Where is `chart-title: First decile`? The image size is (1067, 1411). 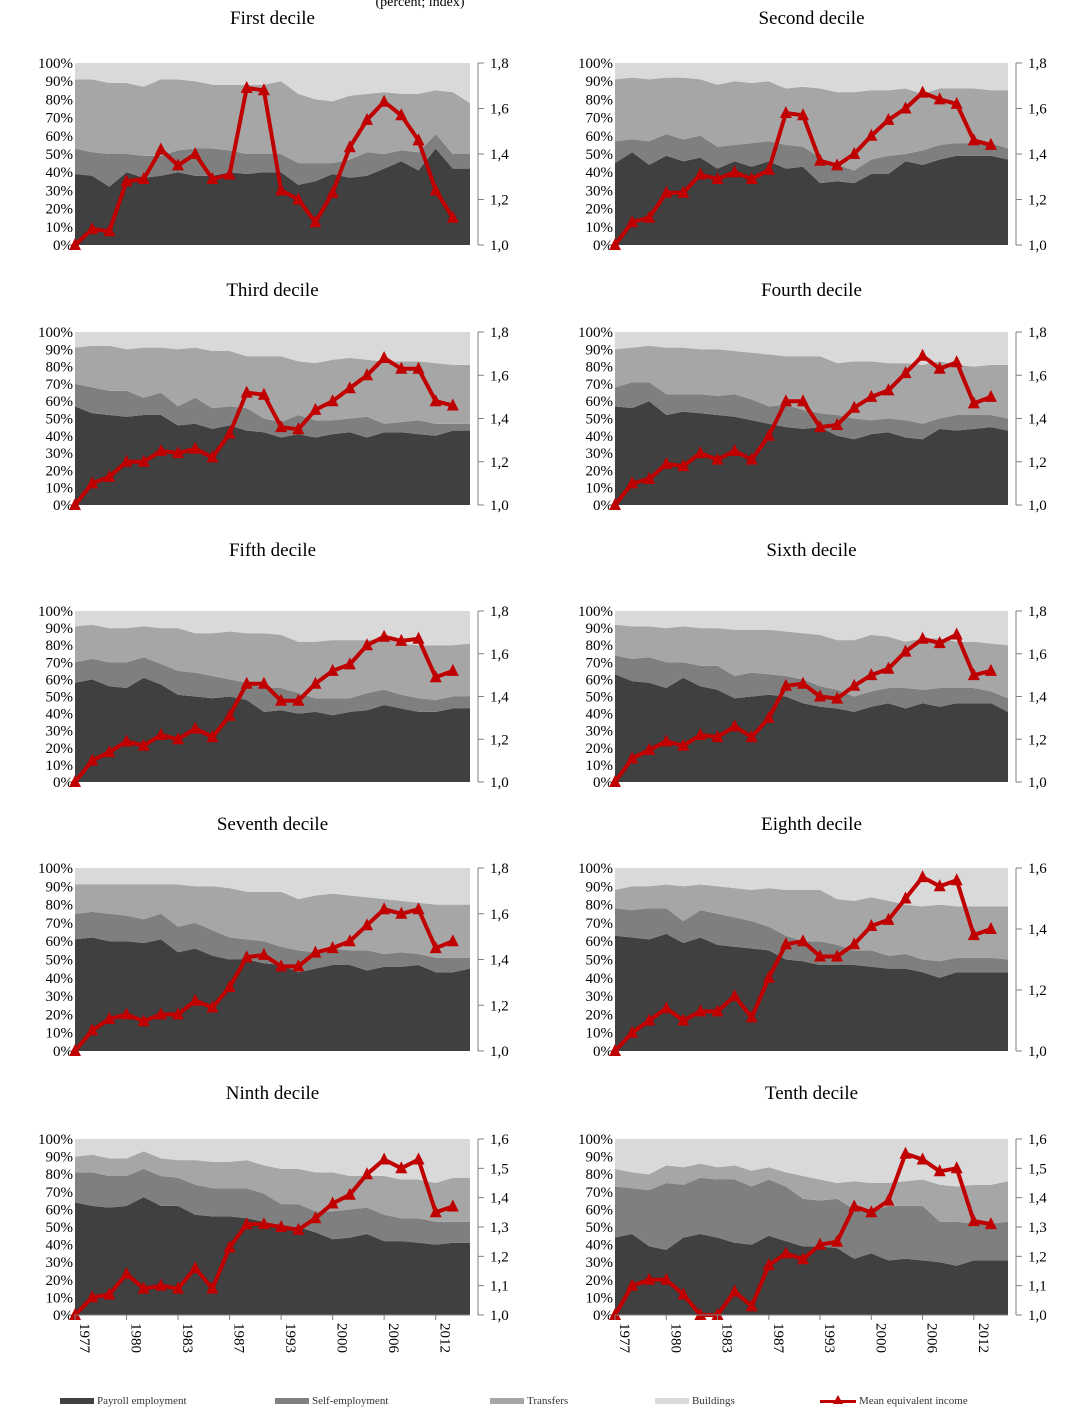 chart-title: First decile is located at coordinates (272, 18).